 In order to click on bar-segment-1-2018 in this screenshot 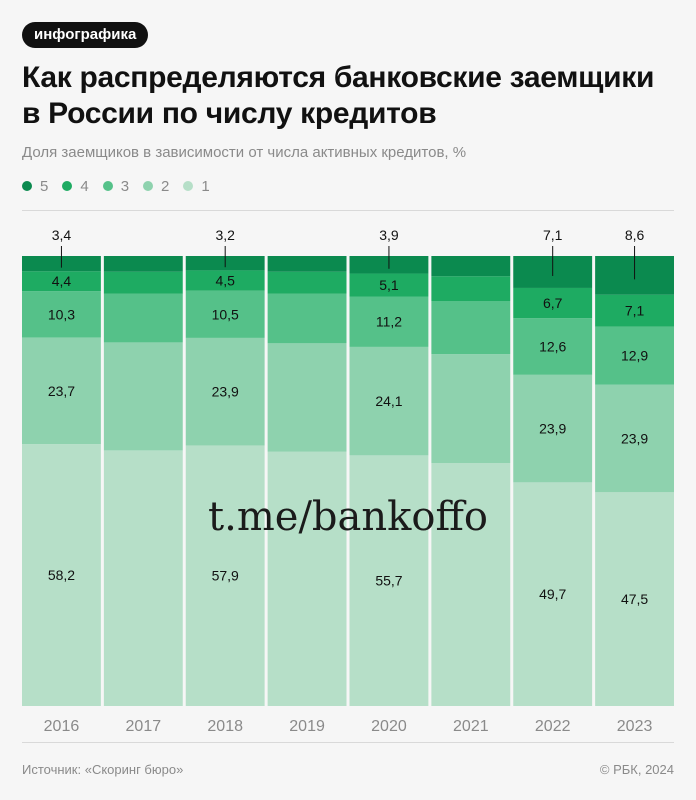, I will do `click(225, 575)`.